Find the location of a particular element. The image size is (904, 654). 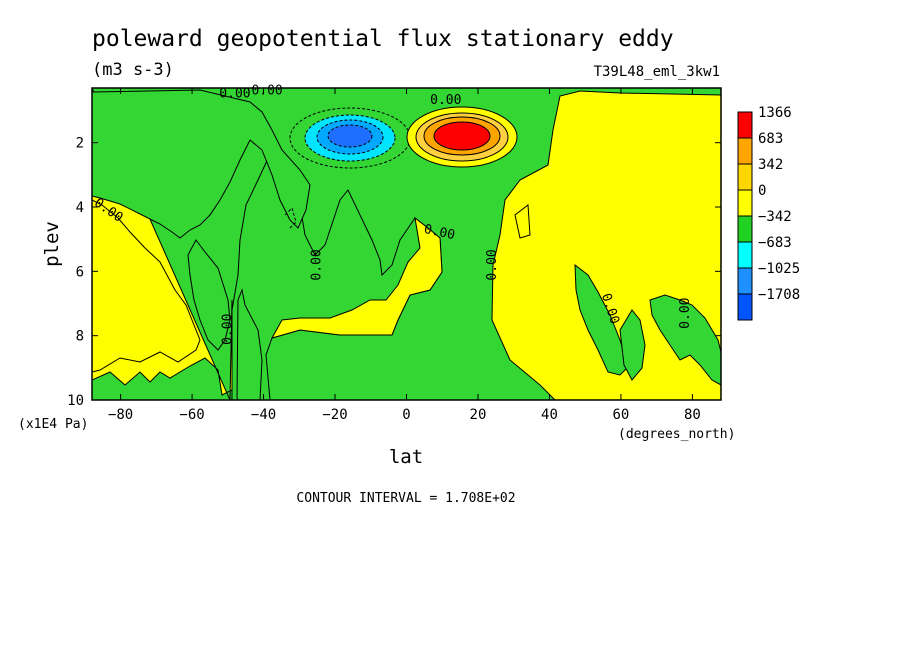

positive-extremum is located at coordinates (462, 137).